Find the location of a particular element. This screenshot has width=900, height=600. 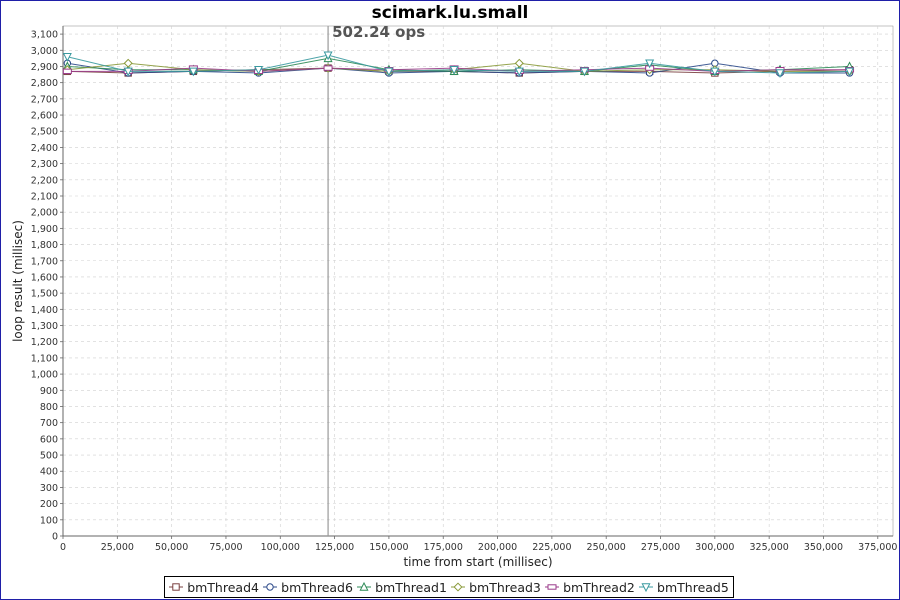

legend-item-bmThread5: bmThread5 is located at coordinates (684, 587).